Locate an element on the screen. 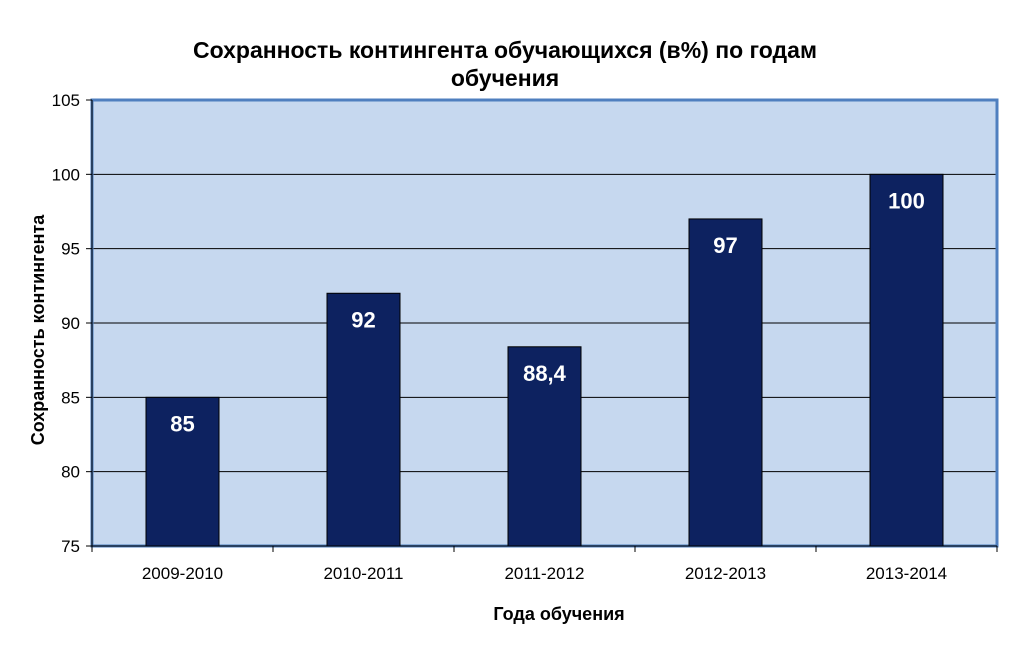 The height and width of the screenshot is (652, 1009). y-tick-label: 100 is located at coordinates (66, 174).